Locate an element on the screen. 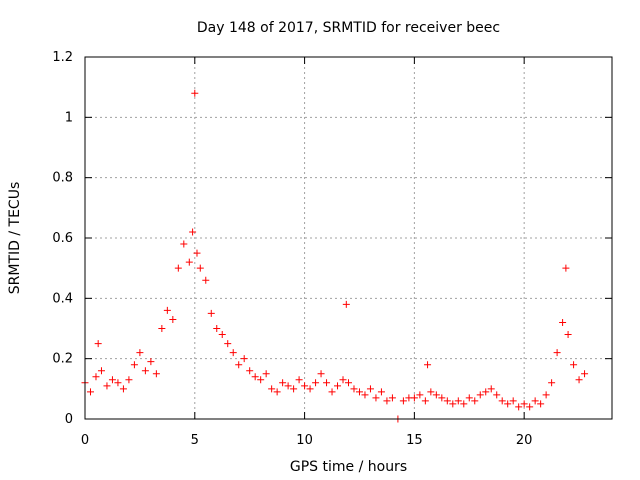 This screenshot has width=640, height=480. x-tick-label: 5 is located at coordinates (195, 440).